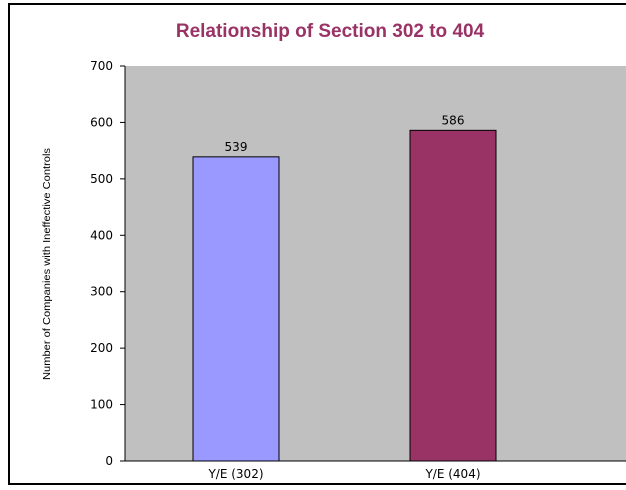 The height and width of the screenshot is (490, 626). What do you see at coordinates (101, 348) in the screenshot?
I see `y-tick-label: 200` at bounding box center [101, 348].